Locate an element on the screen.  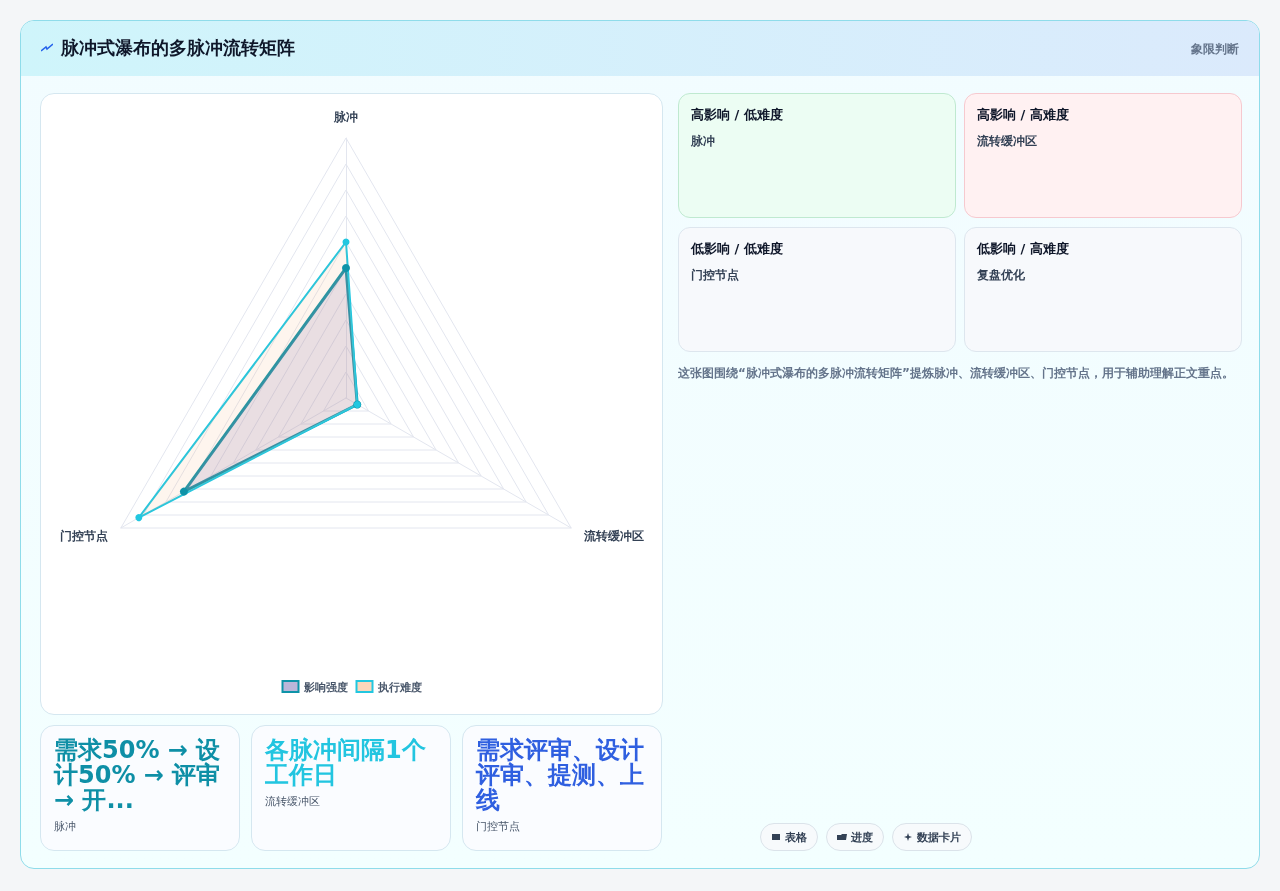
legend-label: 执行难度 is located at coordinates (399, 686).